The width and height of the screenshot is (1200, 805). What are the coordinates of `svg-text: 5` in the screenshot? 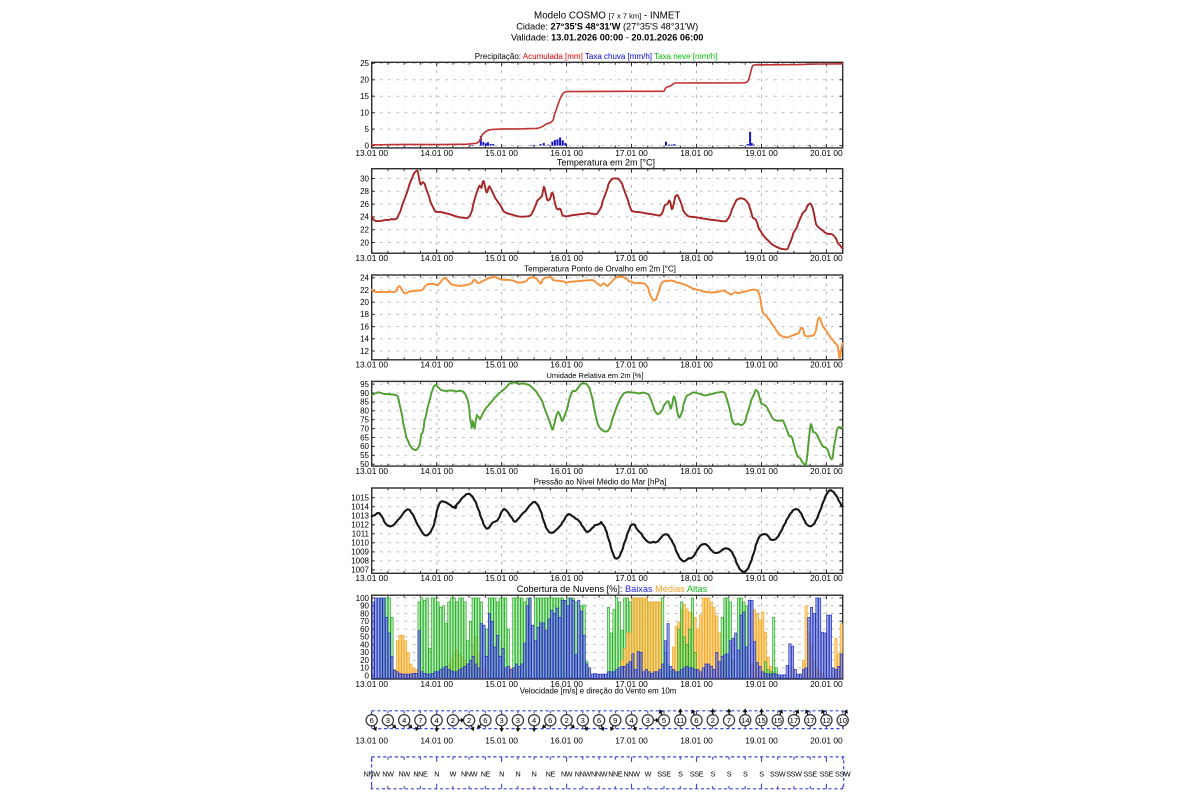 It's located at (367, 129).